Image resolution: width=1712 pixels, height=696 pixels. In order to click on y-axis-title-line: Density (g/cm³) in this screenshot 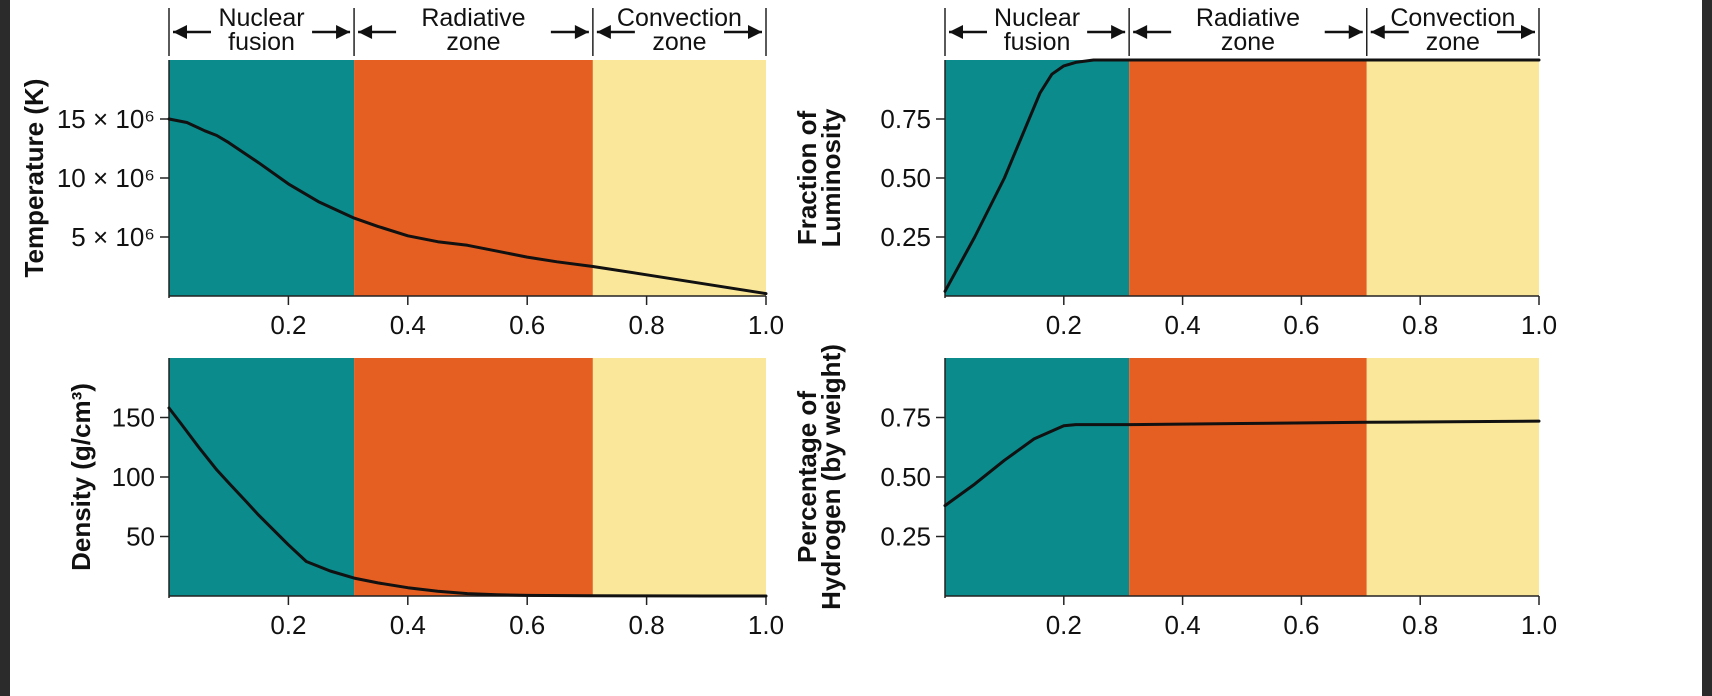, I will do `click(81, 477)`.